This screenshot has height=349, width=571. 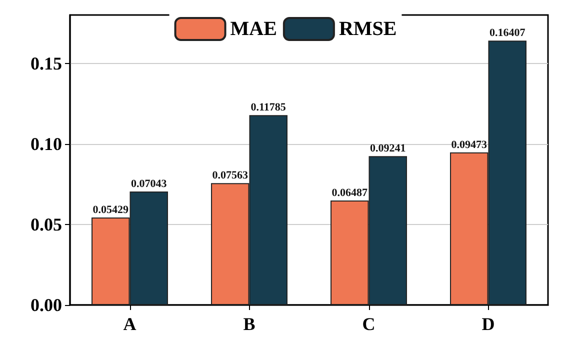 I want to click on y-tick-label: 0.00, so click(x=46, y=305).